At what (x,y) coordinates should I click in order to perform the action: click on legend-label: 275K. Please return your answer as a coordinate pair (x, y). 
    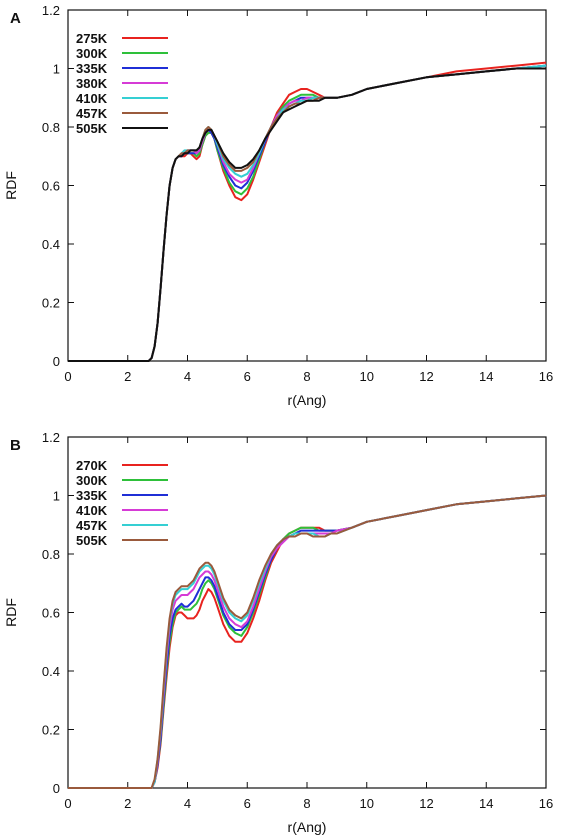
    Looking at the image, I should click on (92, 38).